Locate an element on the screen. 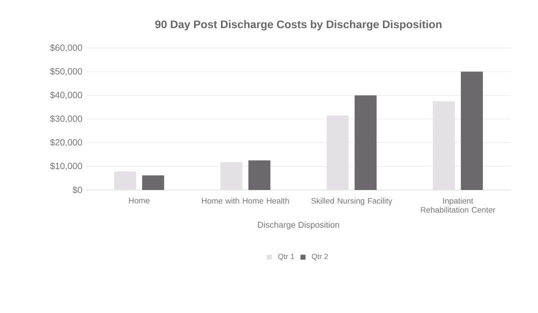 Image resolution: width=538 pixels, height=313 pixels. y-tick-label: $10,000 is located at coordinates (66, 166).